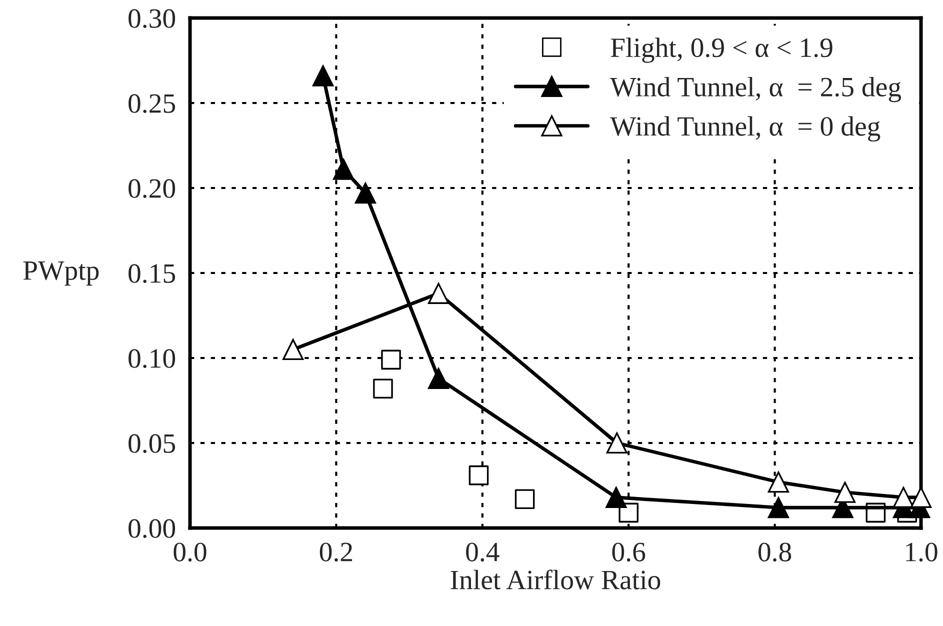 This screenshot has width=943, height=626. What do you see at coordinates (152, 104) in the screenshot?
I see `y-tick-label: 0.25` at bounding box center [152, 104].